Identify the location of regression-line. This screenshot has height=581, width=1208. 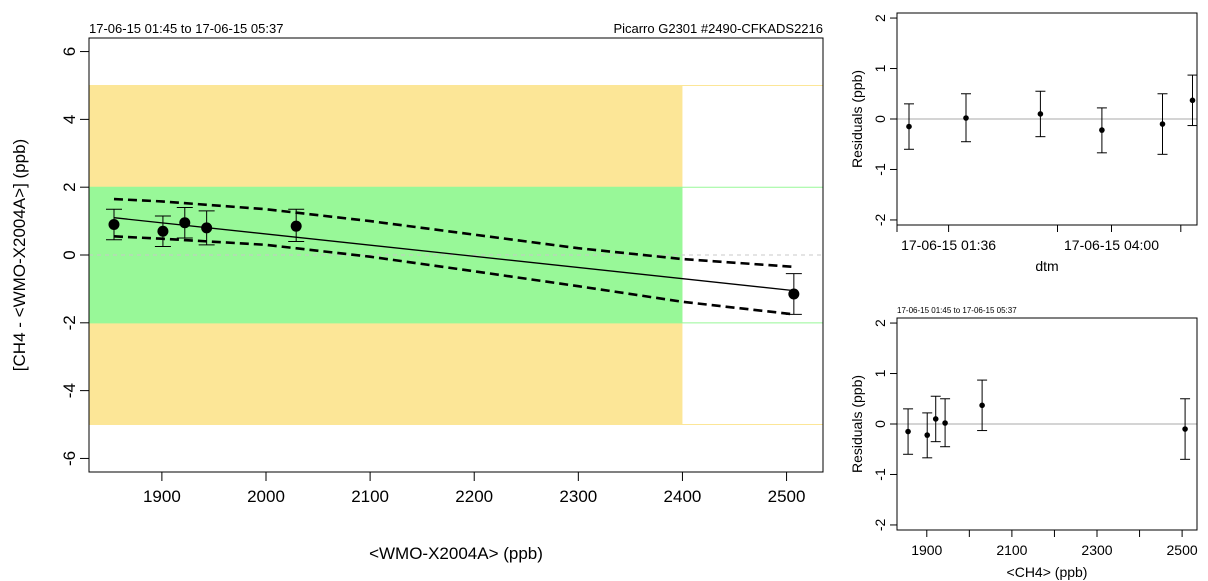
(453, 254).